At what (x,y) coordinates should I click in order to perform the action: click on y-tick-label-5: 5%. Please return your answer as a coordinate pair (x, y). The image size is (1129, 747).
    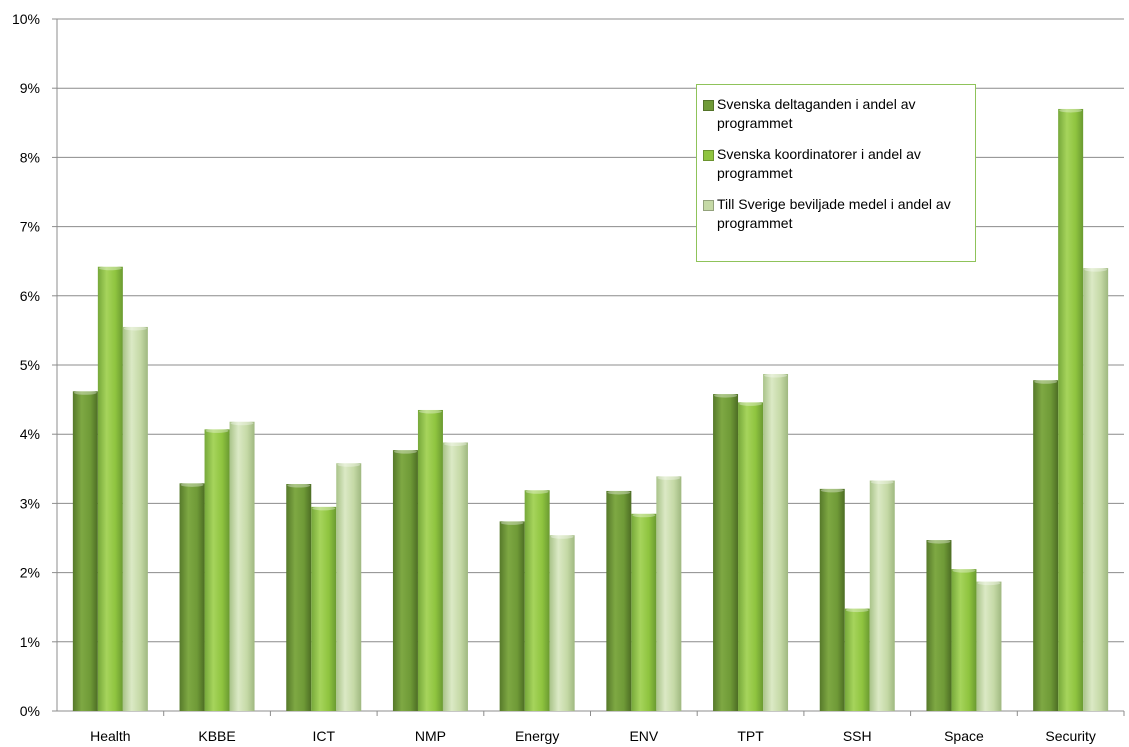
    Looking at the image, I should click on (30, 365).